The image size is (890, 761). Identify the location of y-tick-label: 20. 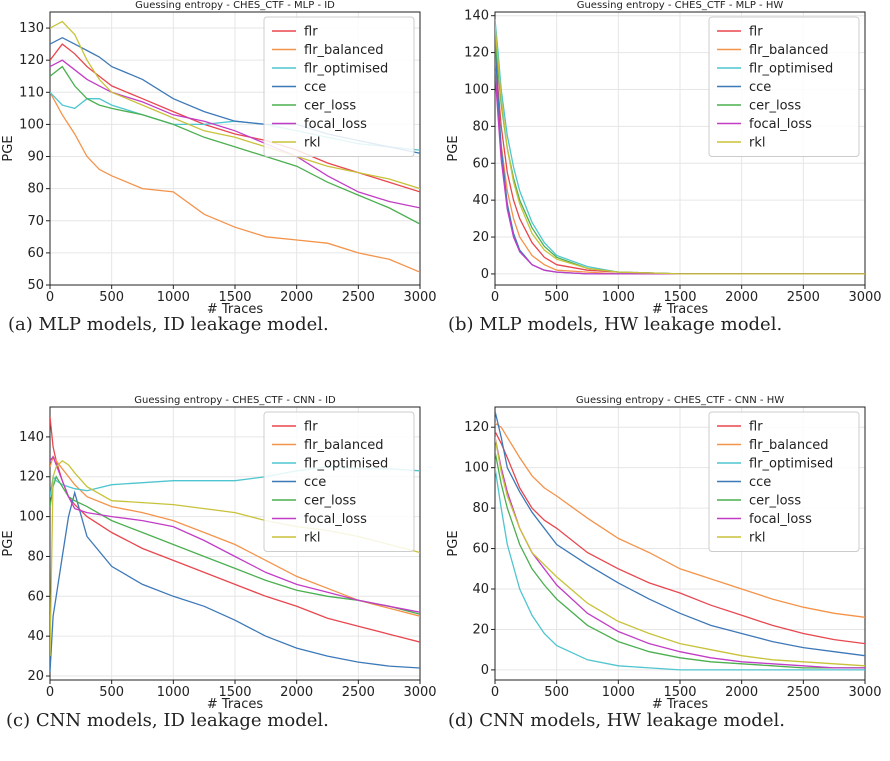
(480, 237).